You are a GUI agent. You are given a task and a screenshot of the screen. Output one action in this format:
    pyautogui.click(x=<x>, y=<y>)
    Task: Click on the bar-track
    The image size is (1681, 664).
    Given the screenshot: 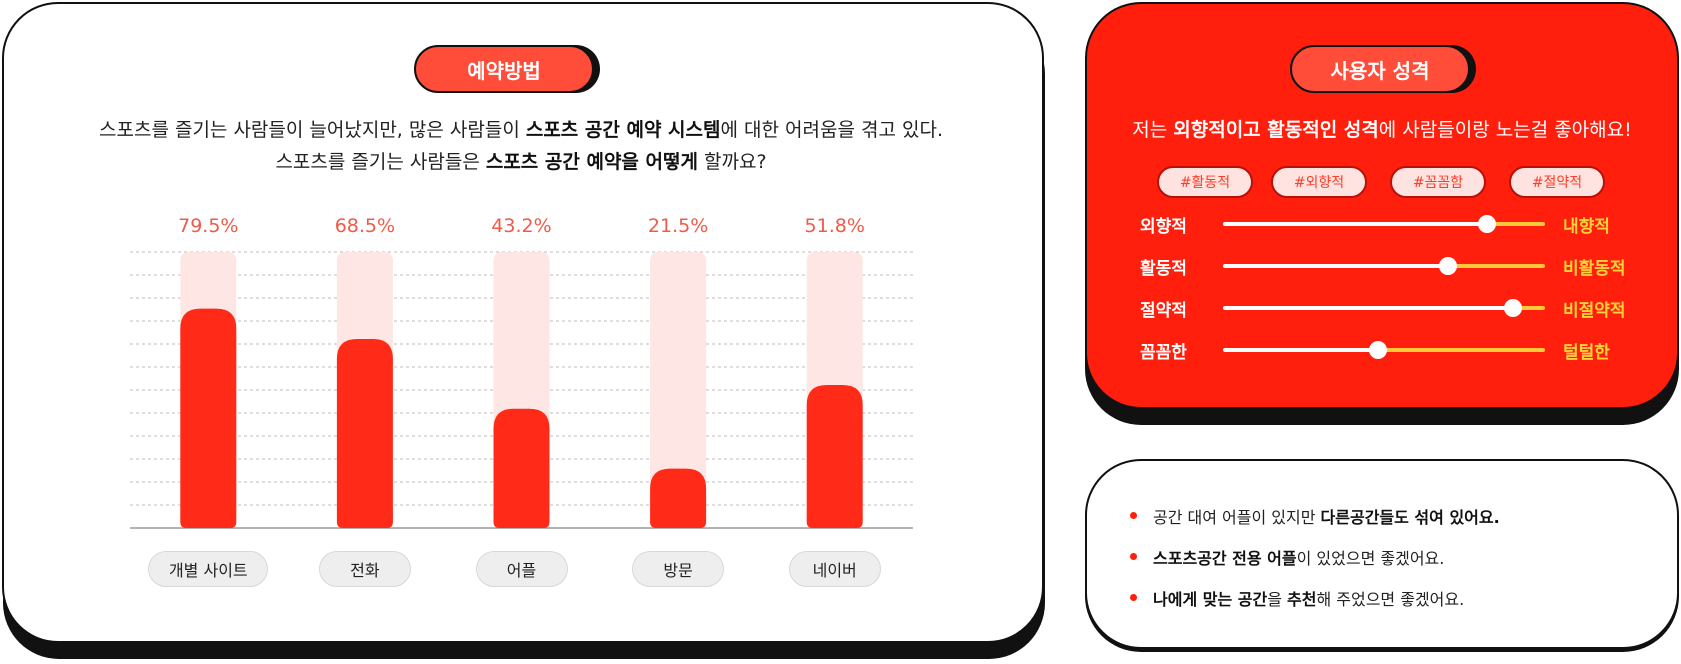 What is the action you would take?
    pyautogui.click(x=678, y=390)
    